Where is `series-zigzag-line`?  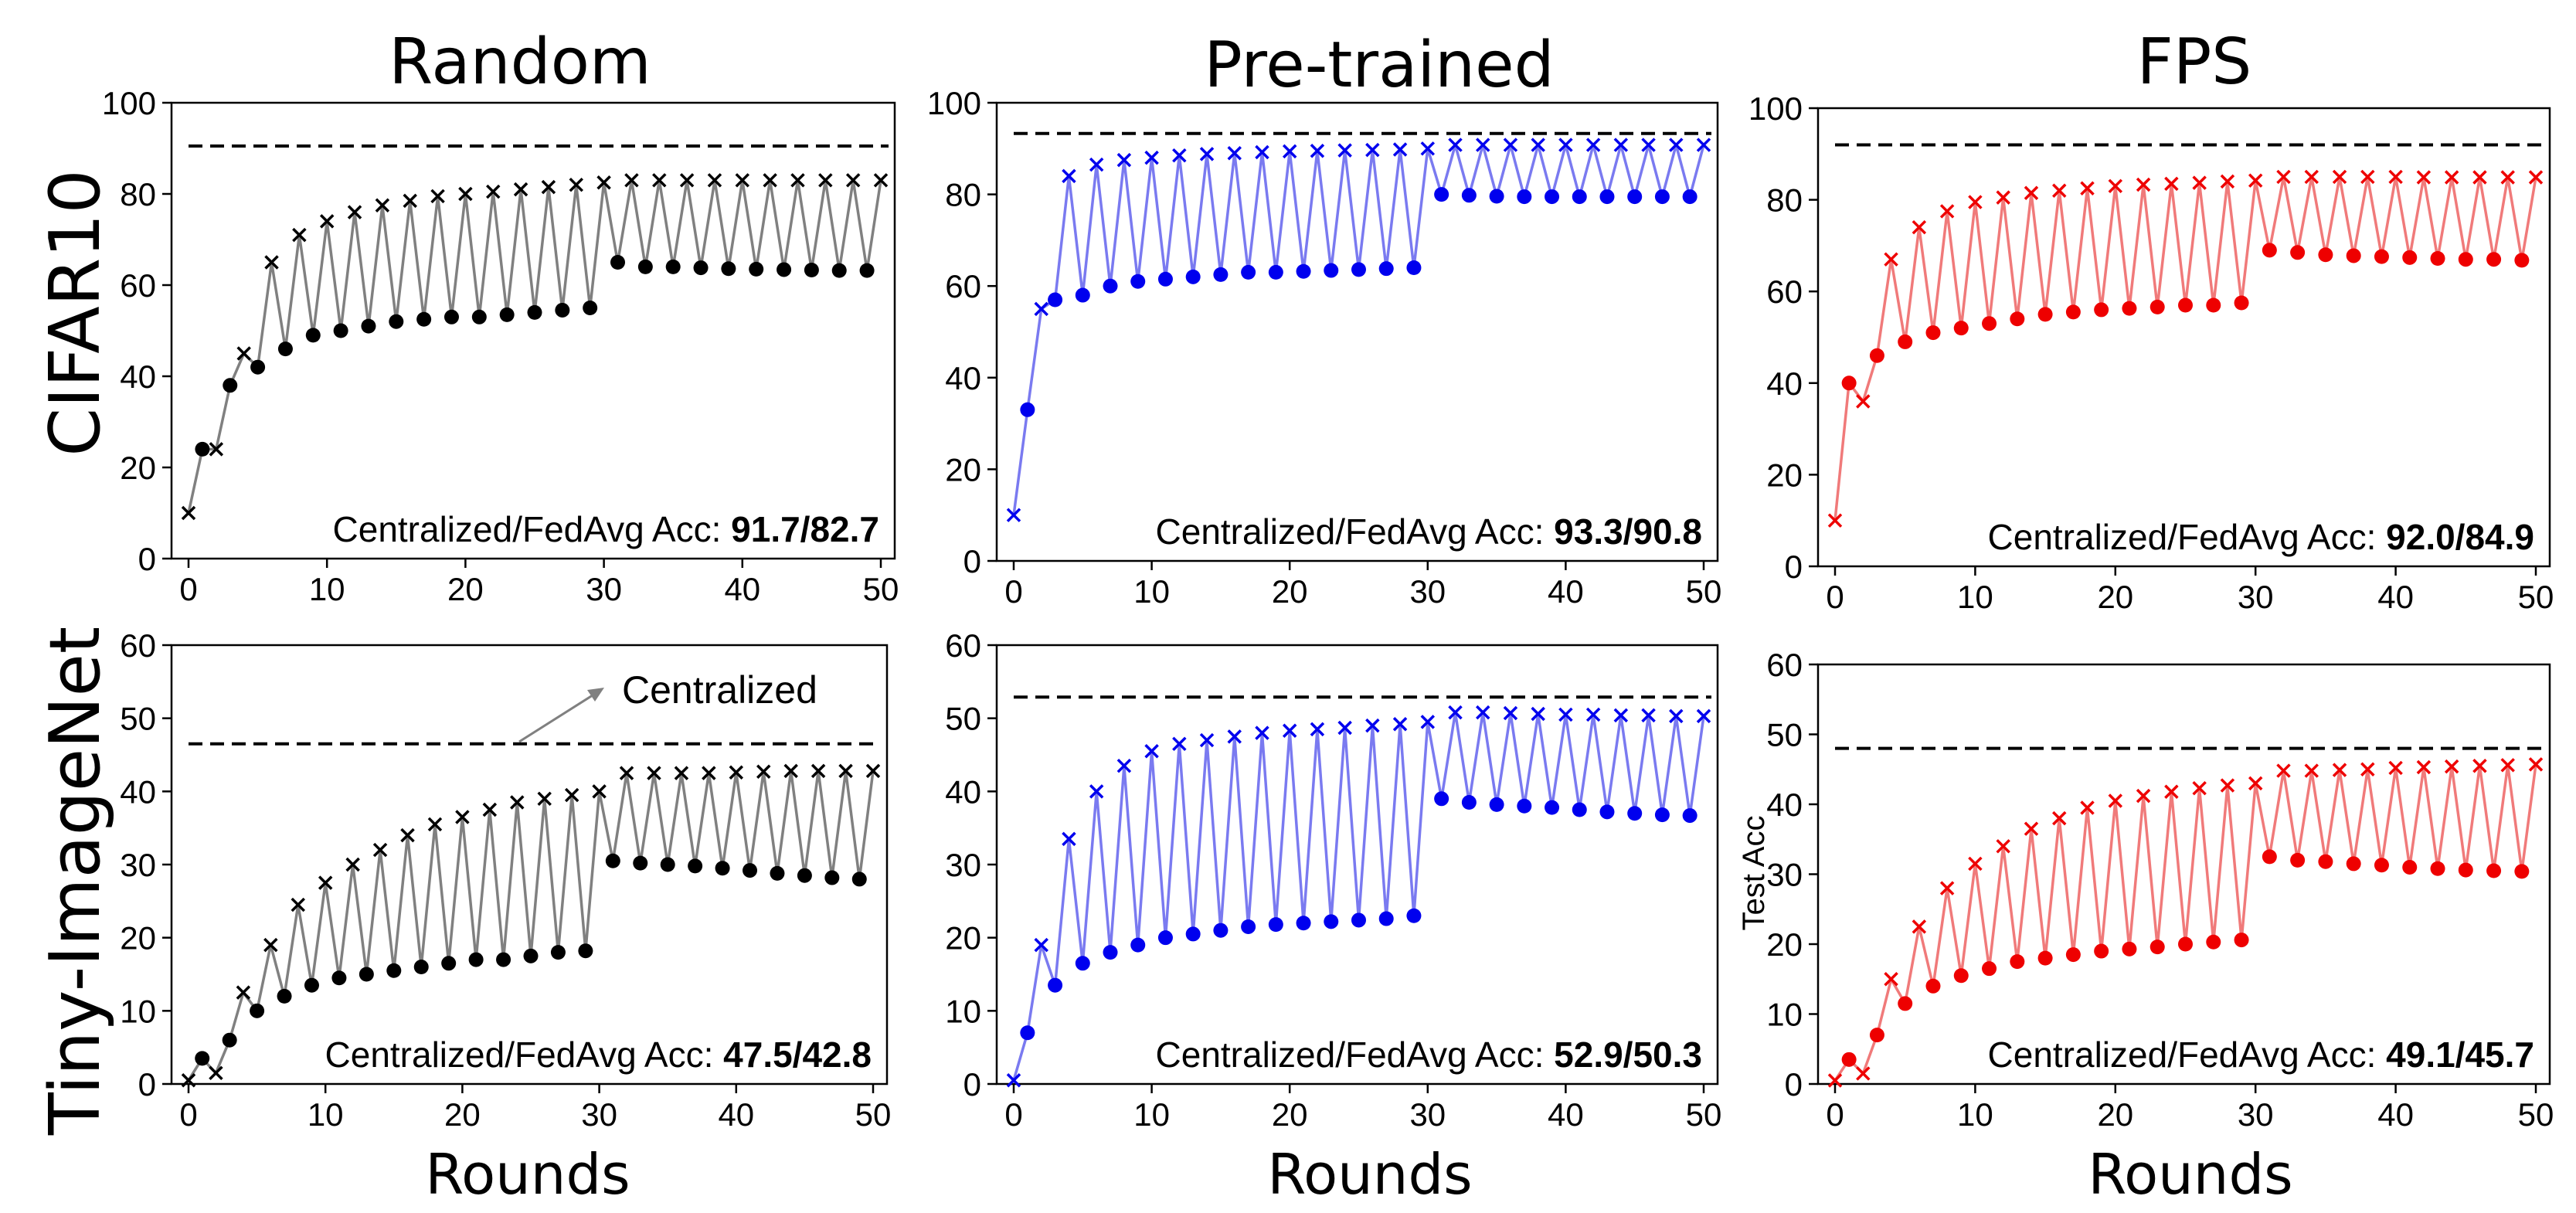 series-zigzag-line is located at coordinates (2185, 348).